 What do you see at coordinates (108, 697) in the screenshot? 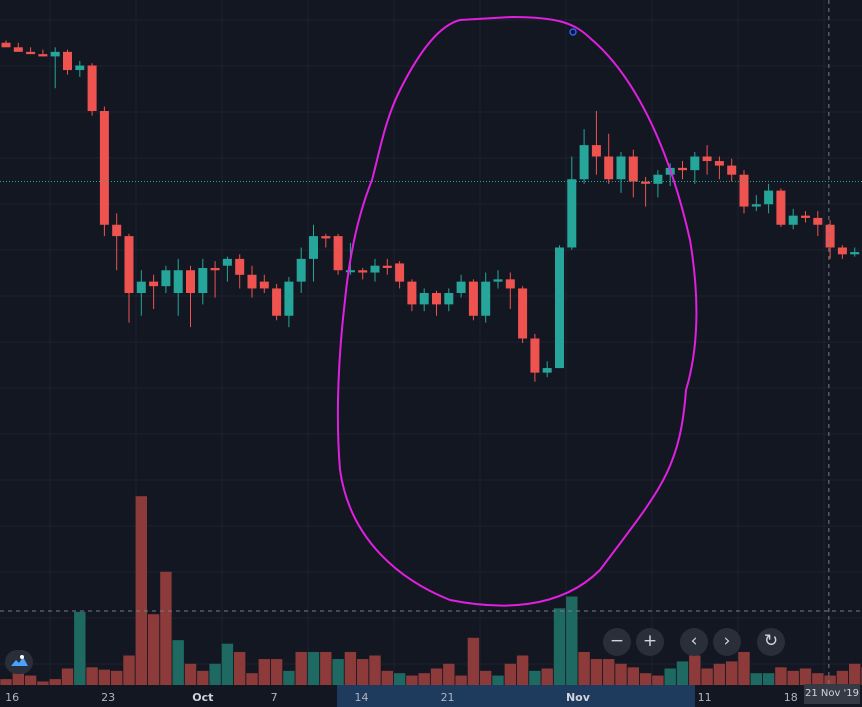
I see `x-tick-label: 23` at bounding box center [108, 697].